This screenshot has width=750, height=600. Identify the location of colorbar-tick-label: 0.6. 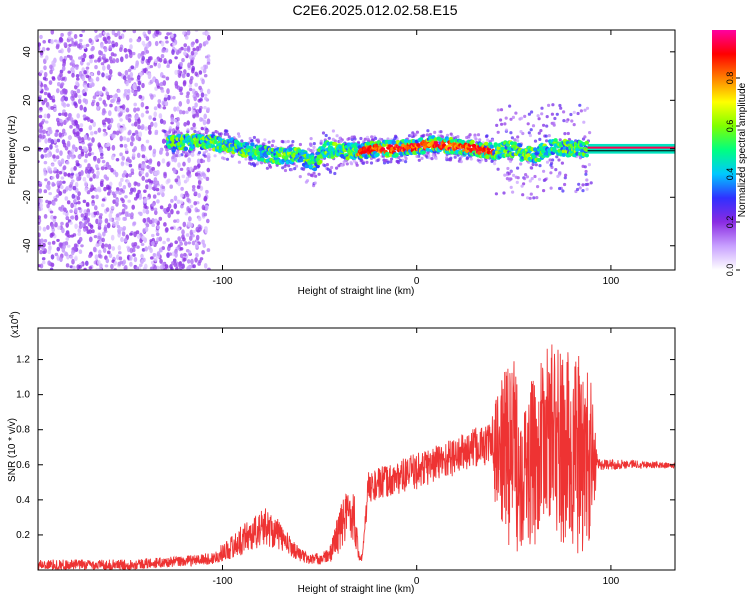
(730, 126).